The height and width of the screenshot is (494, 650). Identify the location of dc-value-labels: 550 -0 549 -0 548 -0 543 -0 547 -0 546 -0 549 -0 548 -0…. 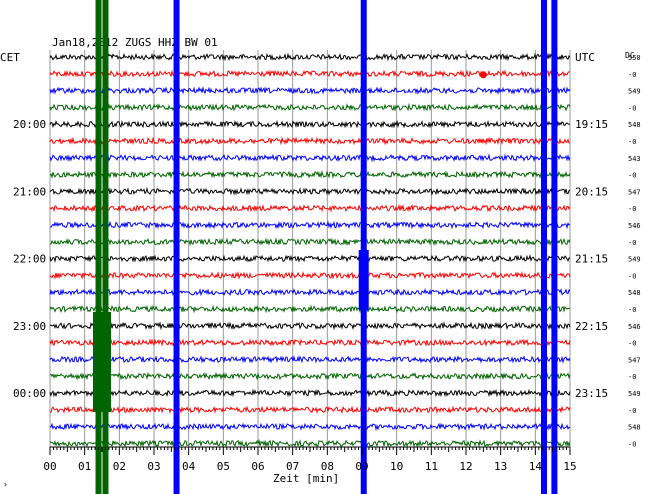
(634, 251).